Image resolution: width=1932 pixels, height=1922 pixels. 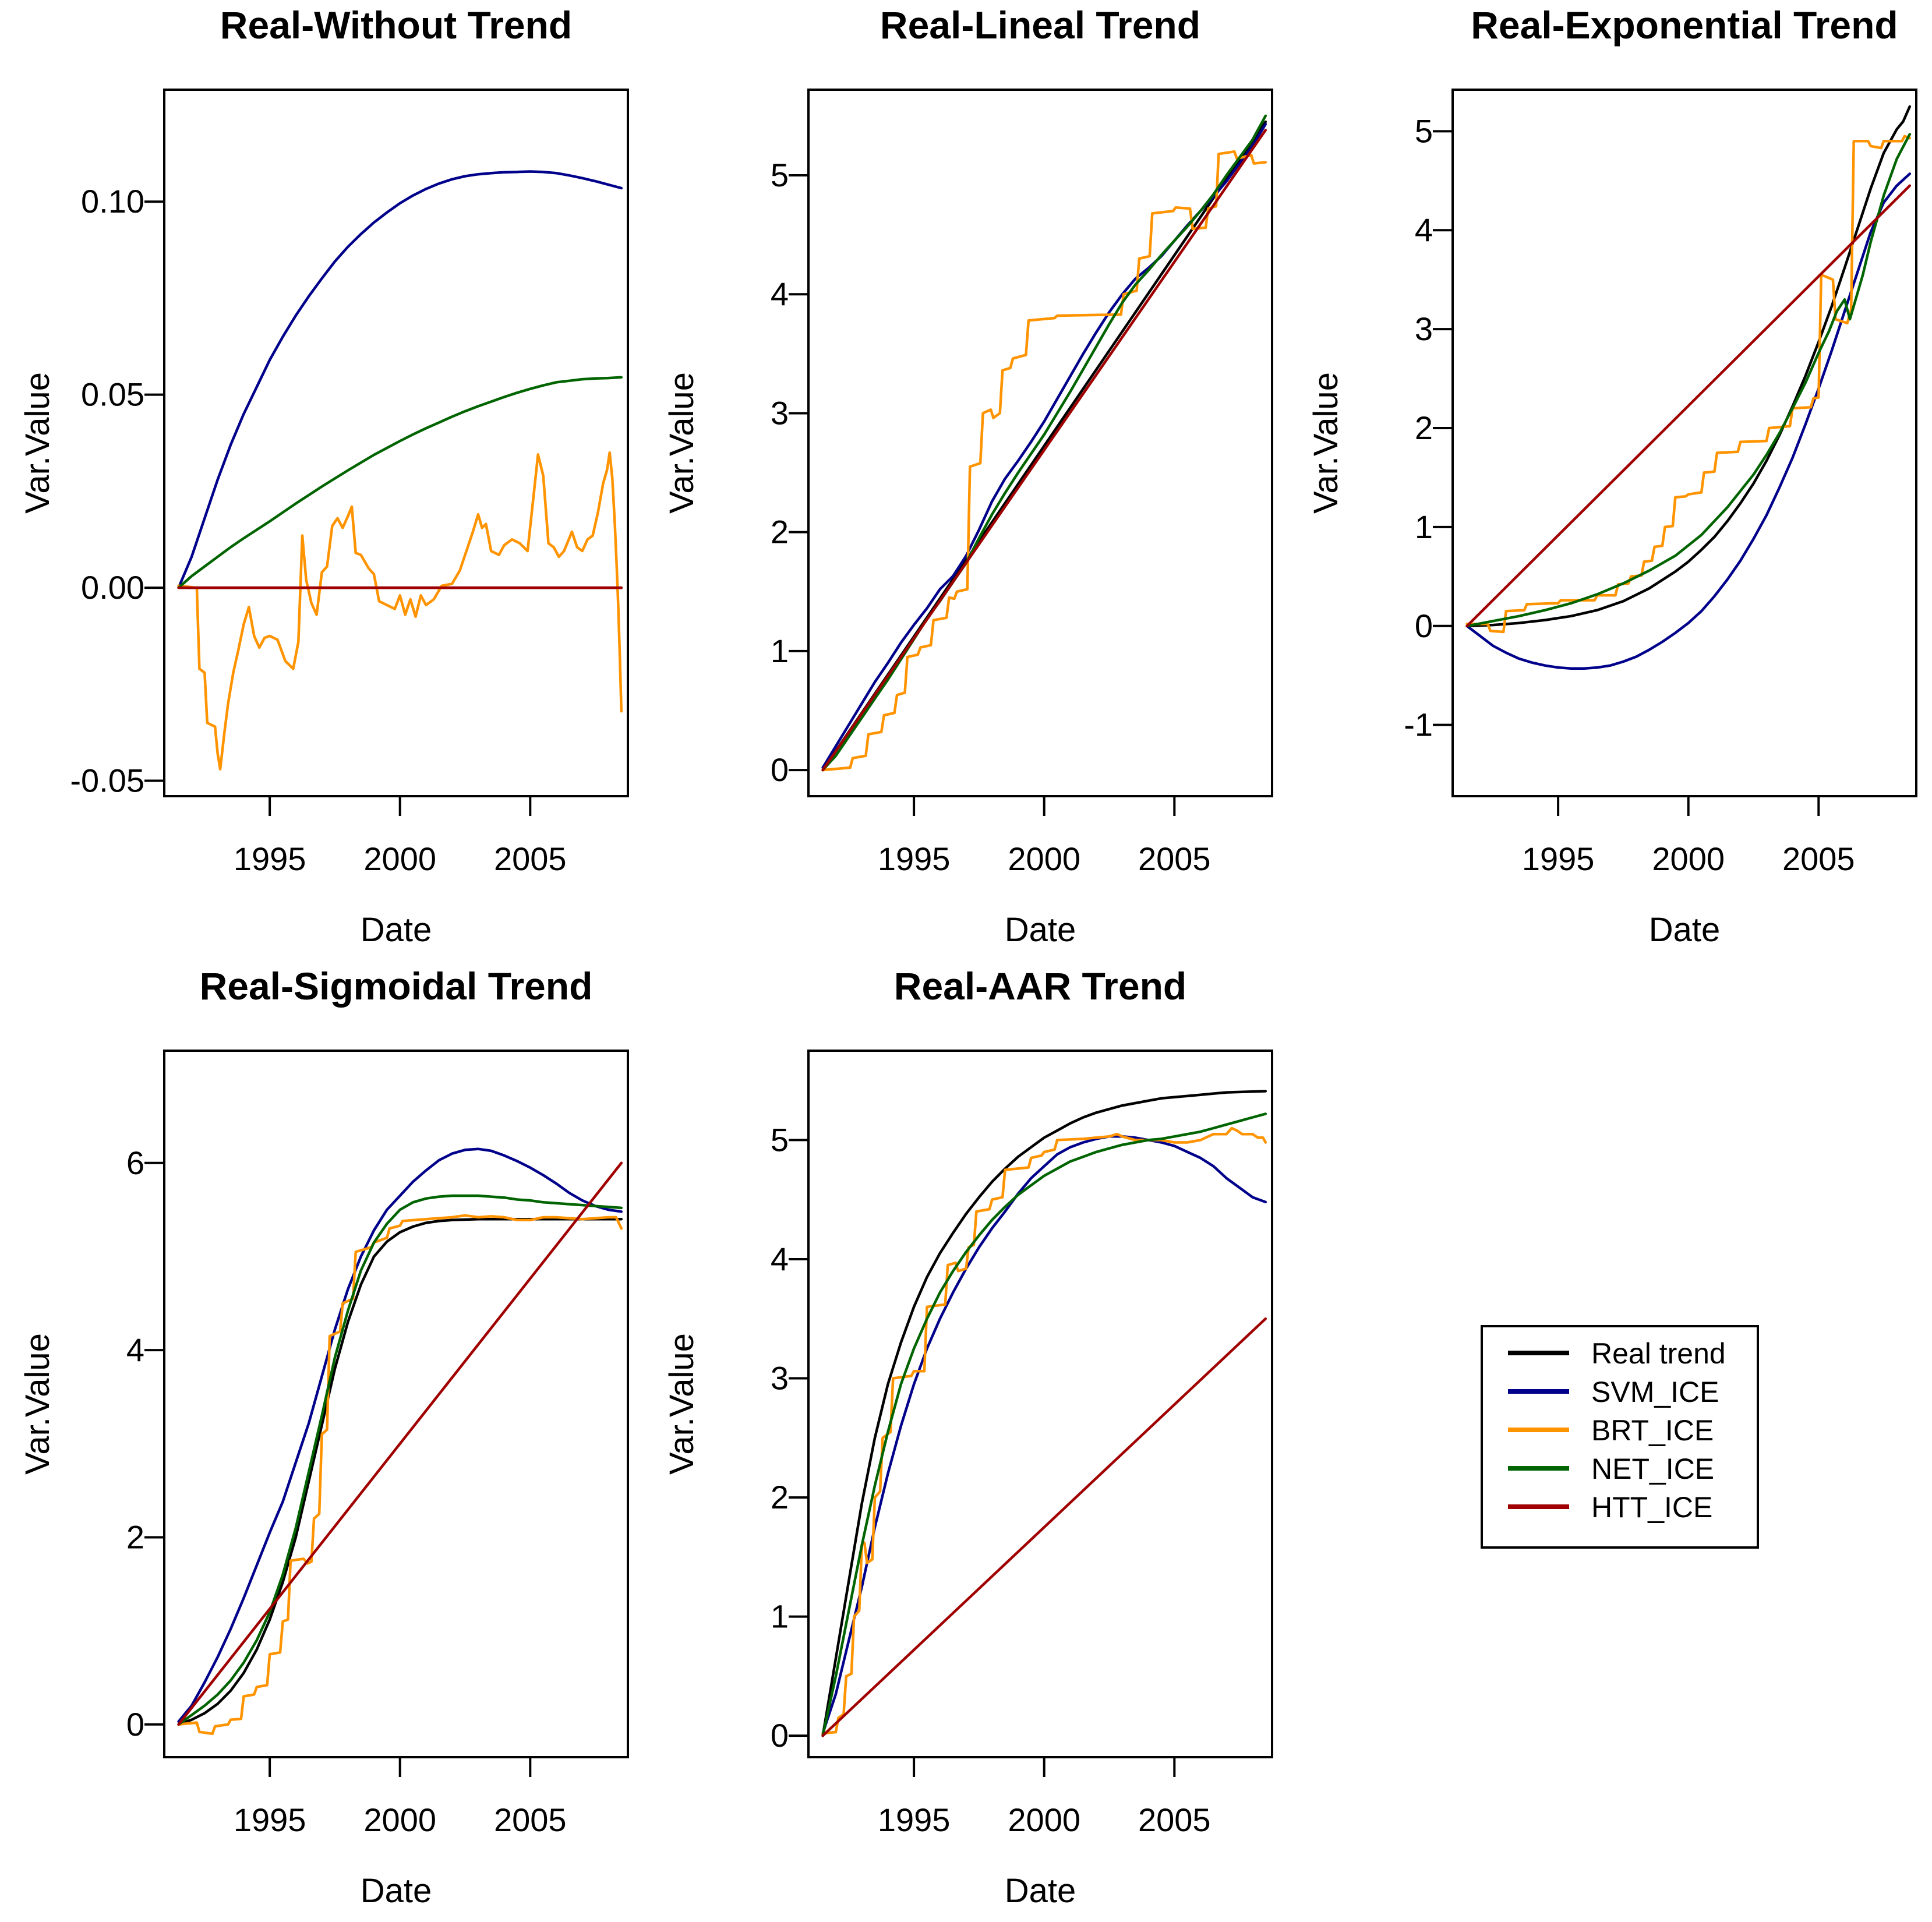 What do you see at coordinates (1040, 25) in the screenshot?
I see `chart-title: Real-Lineal Trend` at bounding box center [1040, 25].